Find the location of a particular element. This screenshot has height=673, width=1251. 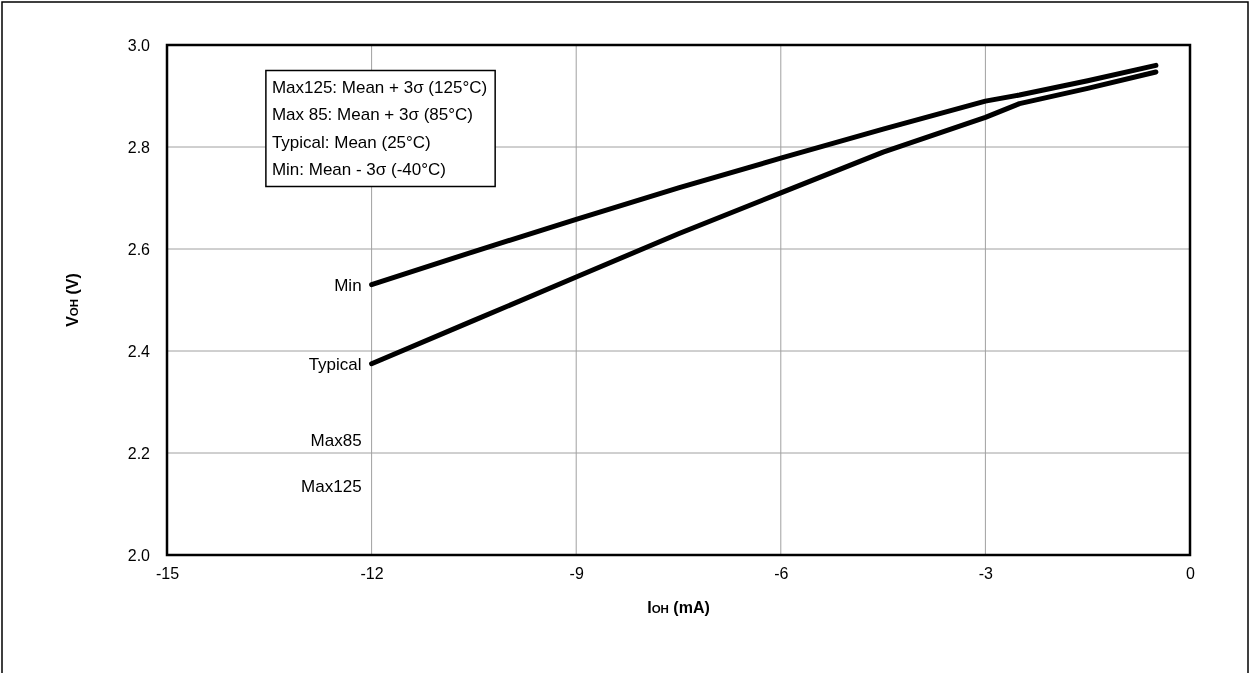

y-tick-label: 2.0 is located at coordinates (139, 555).